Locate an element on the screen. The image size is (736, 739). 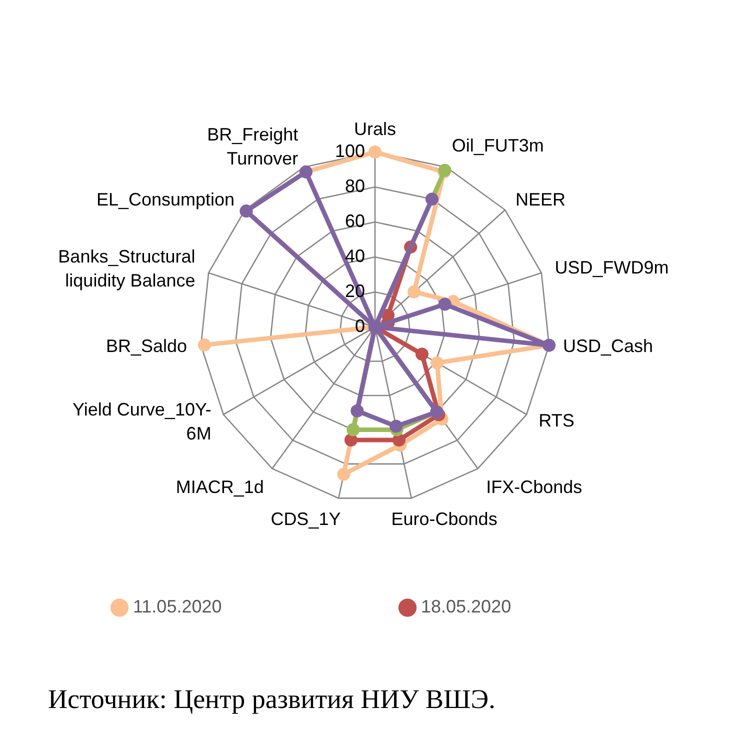
spoke-label: NEER is located at coordinates (540, 200).